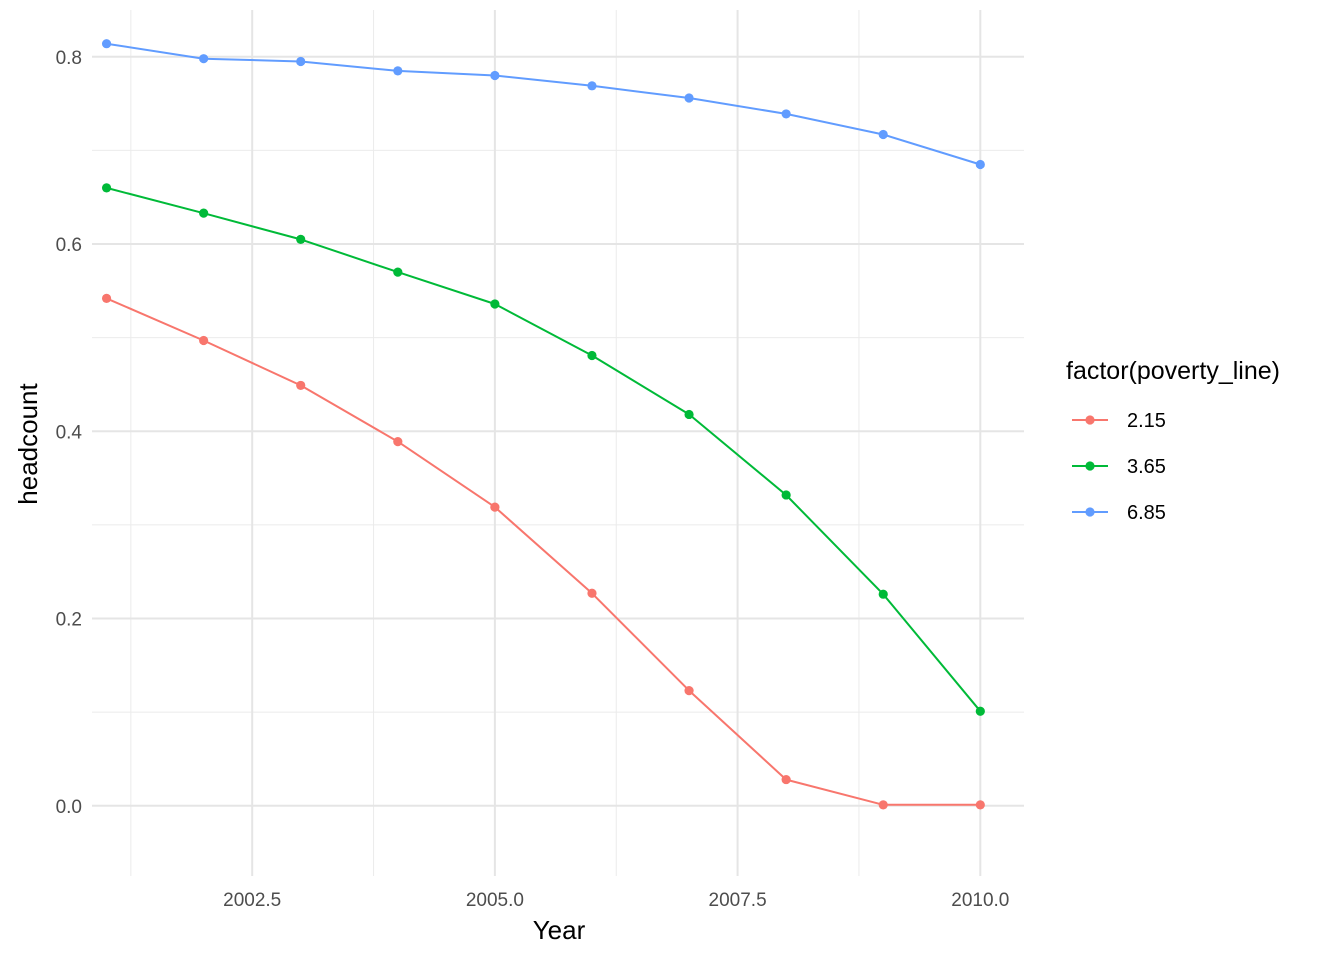 The image size is (1344, 960). Describe the element at coordinates (252, 900) in the screenshot. I see `x-tick-label: 2002.5` at that location.